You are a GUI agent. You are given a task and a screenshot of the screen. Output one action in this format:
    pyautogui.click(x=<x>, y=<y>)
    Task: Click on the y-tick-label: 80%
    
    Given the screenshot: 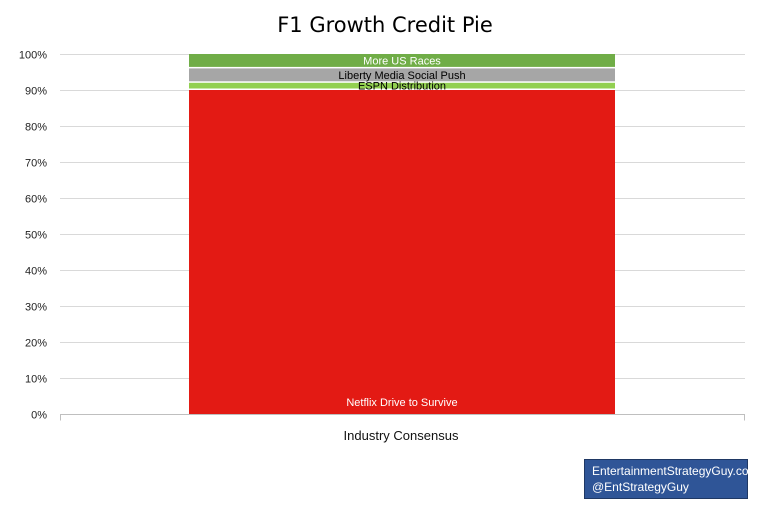 What is the action you would take?
    pyautogui.click(x=36, y=128)
    